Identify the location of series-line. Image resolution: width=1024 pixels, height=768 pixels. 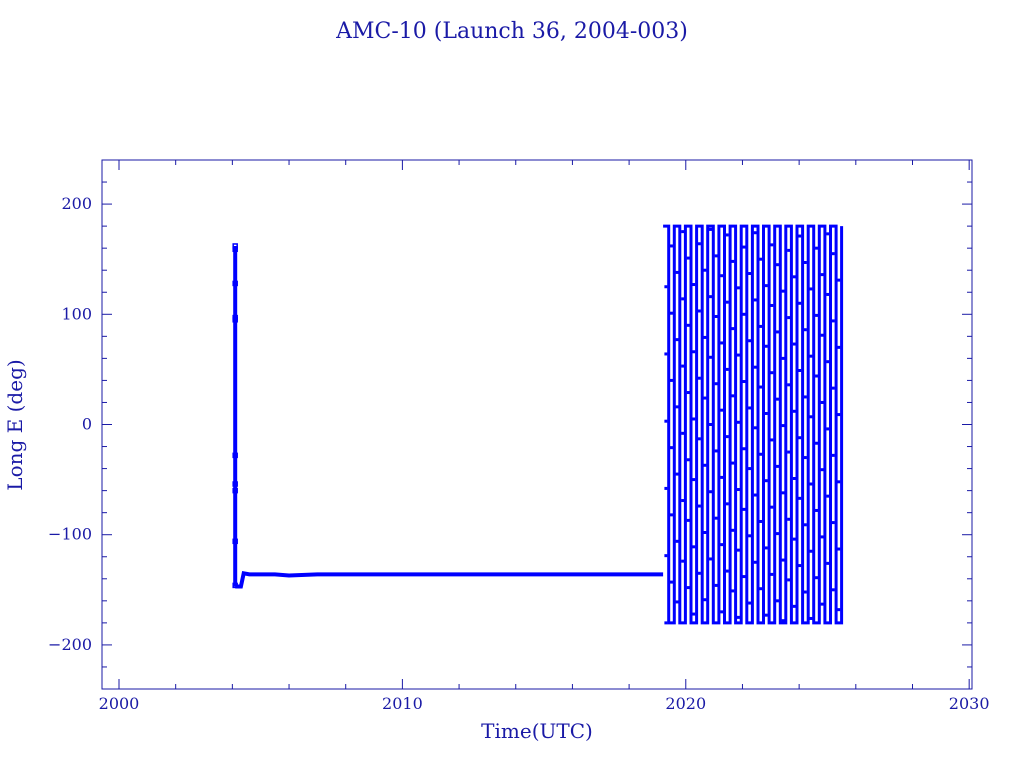
(449, 579).